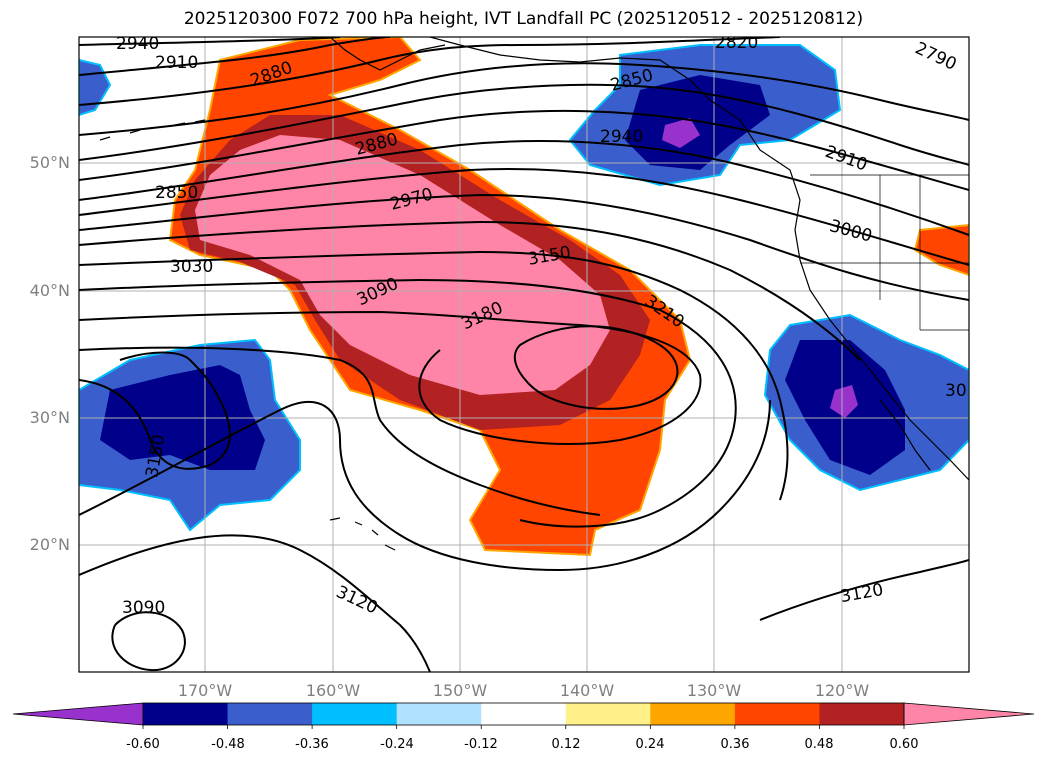  I want to click on lon-label: 160°W, so click(333, 690).